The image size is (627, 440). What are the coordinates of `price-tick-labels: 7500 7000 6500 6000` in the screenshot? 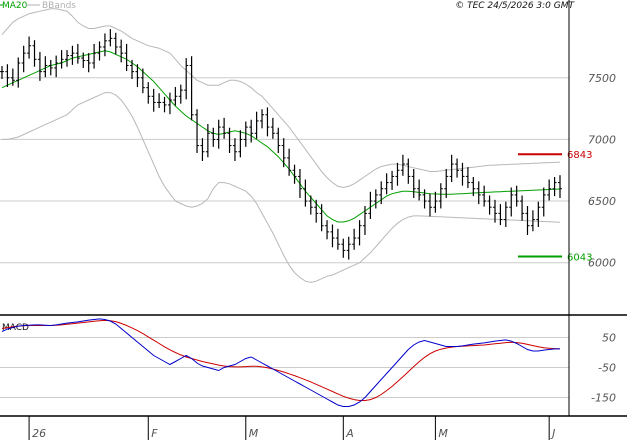 It's located at (602, 171).